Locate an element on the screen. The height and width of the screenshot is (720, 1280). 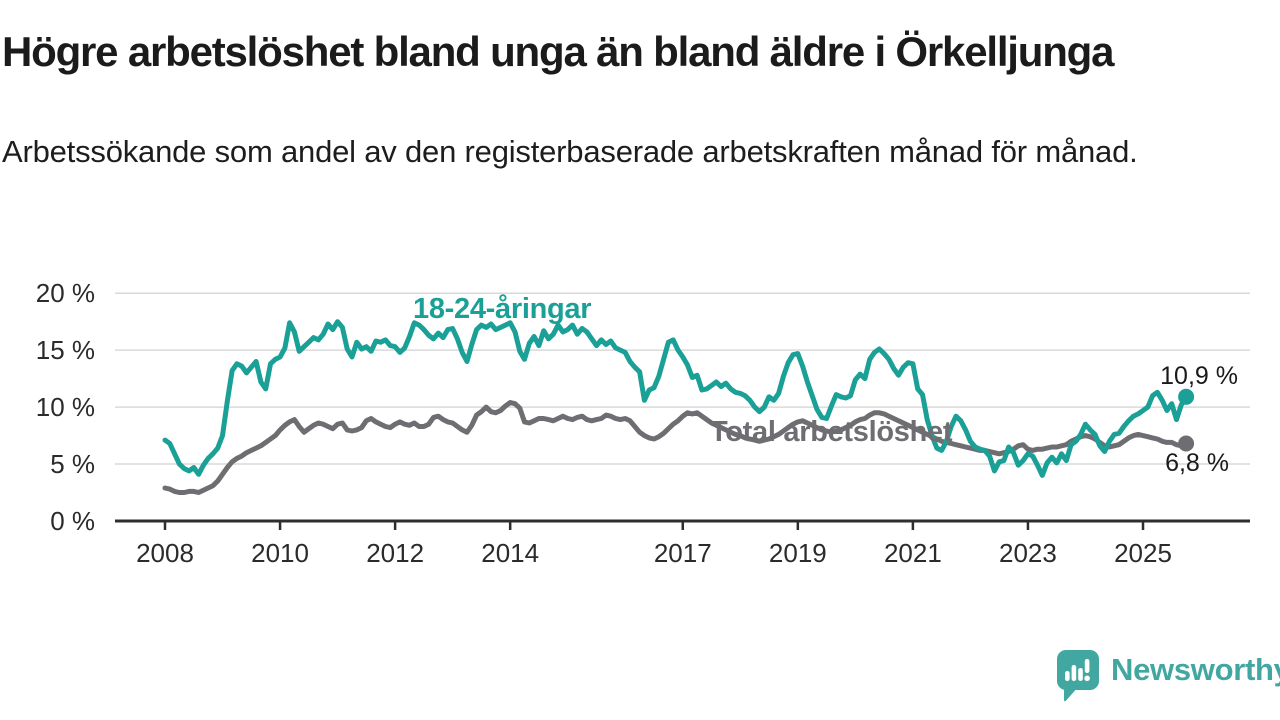
y-tick-label-5: 5 % is located at coordinates (72, 464).